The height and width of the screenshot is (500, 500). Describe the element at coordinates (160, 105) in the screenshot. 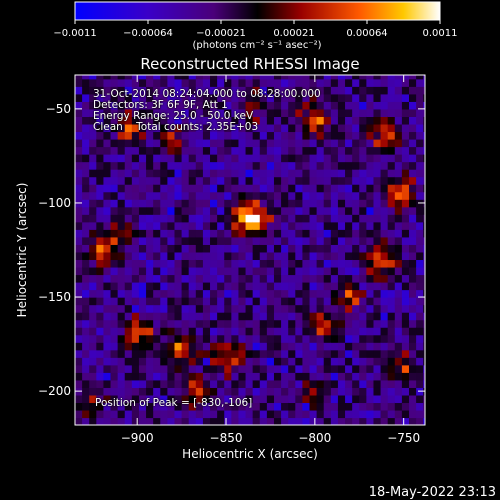

I see `info-detectors: Detectors: 3F 6F 9F, Att 1` at that location.